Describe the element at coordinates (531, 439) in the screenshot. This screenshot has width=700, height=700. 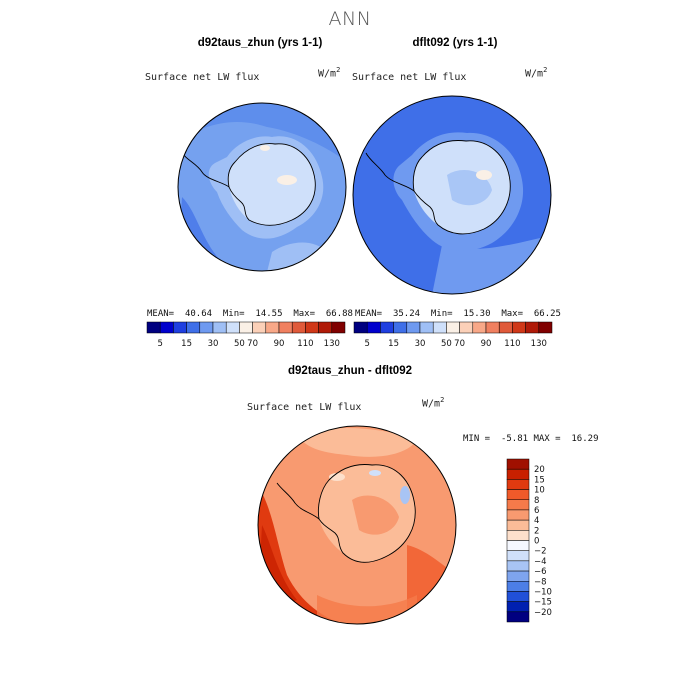
I see `panel-3-stats: MIN = -5.81 MAX = 16.29` at that location.